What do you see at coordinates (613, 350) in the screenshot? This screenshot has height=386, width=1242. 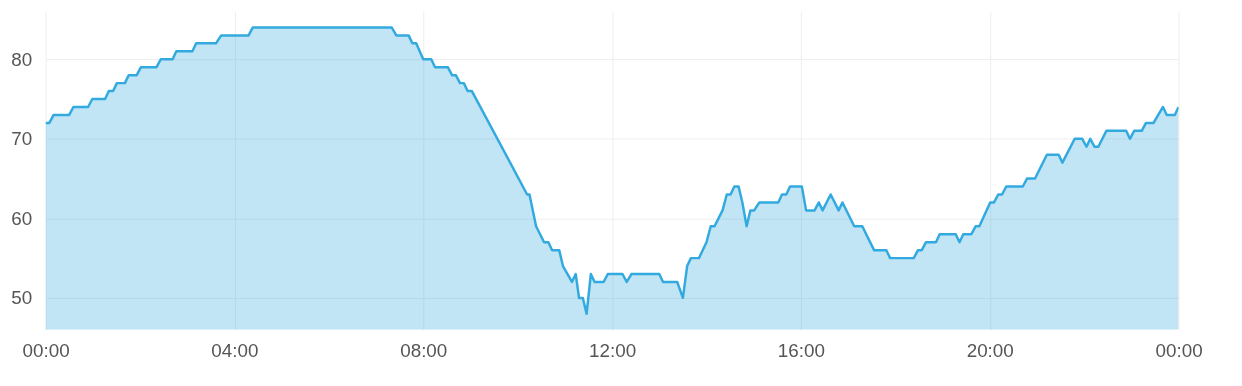 I see `x-tick-label: 12:00` at bounding box center [613, 350].